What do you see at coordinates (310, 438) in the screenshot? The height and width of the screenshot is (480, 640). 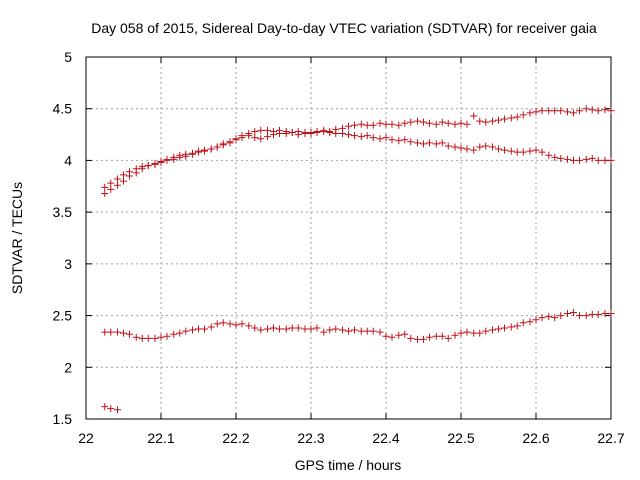 I see `x-tick-label: 22.3` at bounding box center [310, 438].